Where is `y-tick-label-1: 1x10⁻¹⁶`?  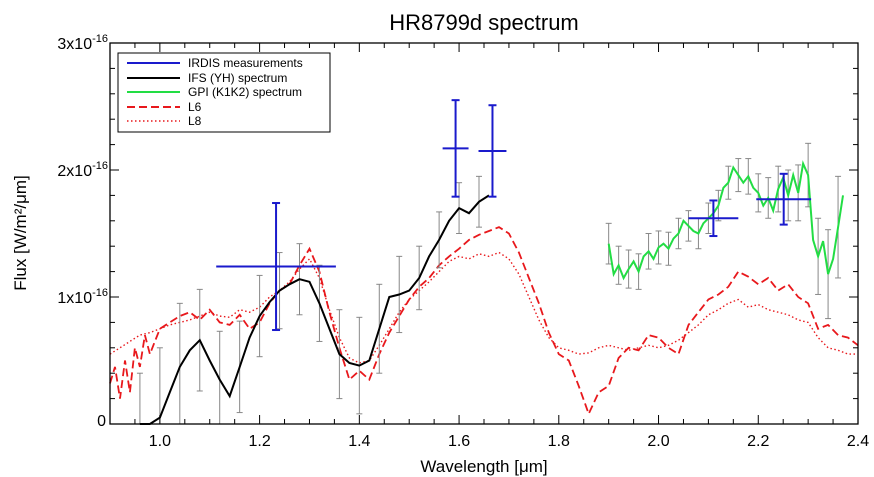 y-tick-label-1: 1x10⁻¹⁶ is located at coordinates (82, 297).